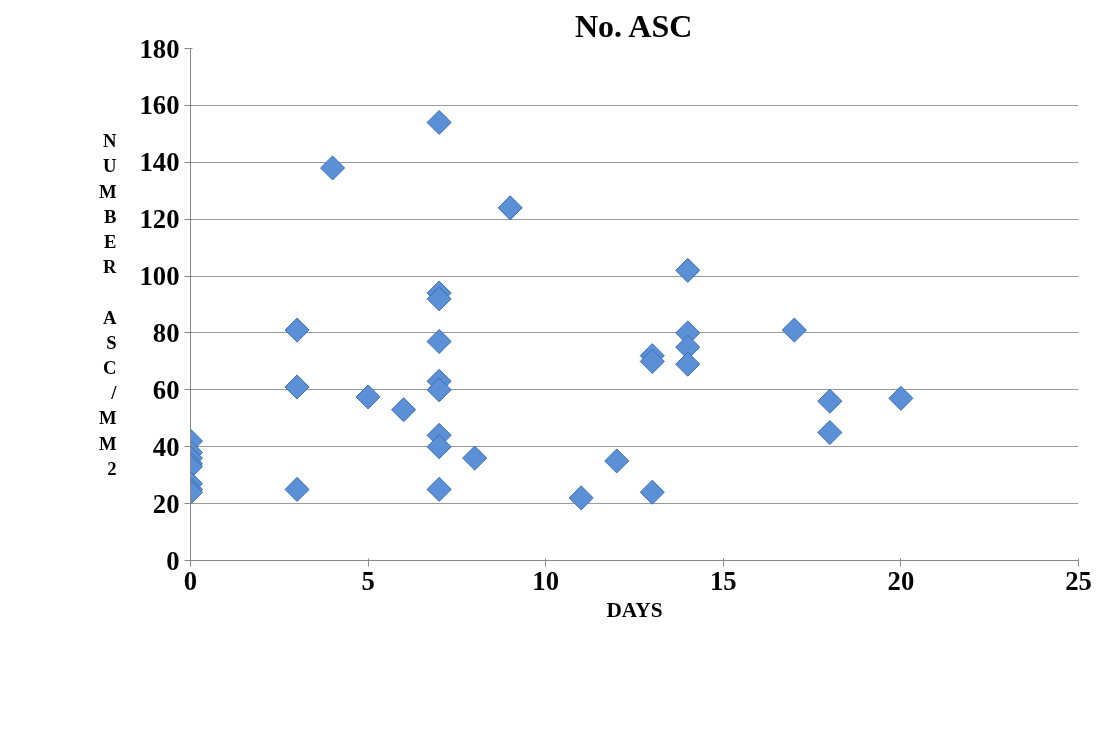 The height and width of the screenshot is (736, 1107). Describe the element at coordinates (159, 219) in the screenshot. I see `y-tick-label: 120` at that location.